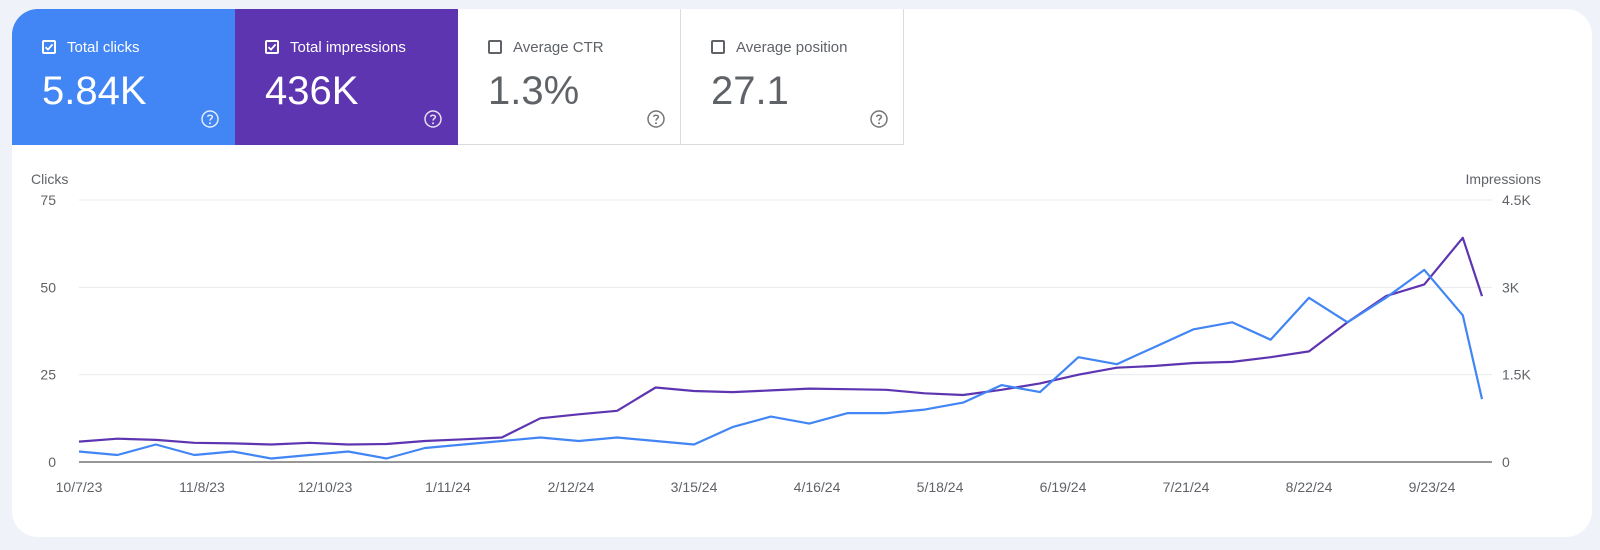 Image resolution: width=1600 pixels, height=550 pixels. What do you see at coordinates (79, 487) in the screenshot?
I see `x-tick-label: 10/7/23` at bounding box center [79, 487].